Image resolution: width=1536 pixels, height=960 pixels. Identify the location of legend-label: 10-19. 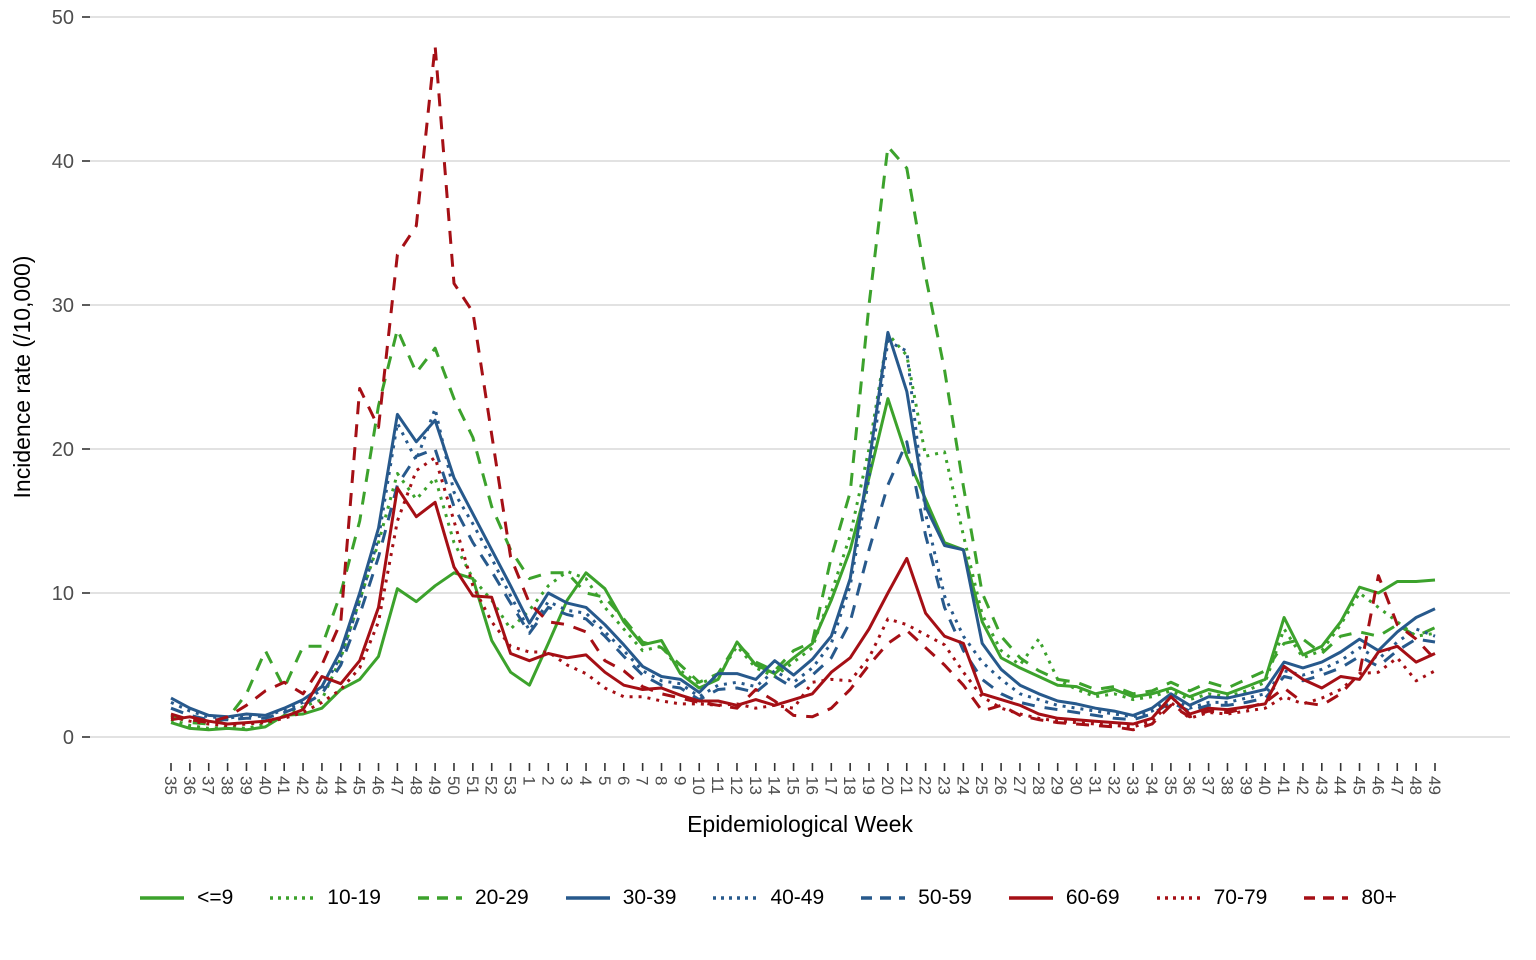
(354, 897).